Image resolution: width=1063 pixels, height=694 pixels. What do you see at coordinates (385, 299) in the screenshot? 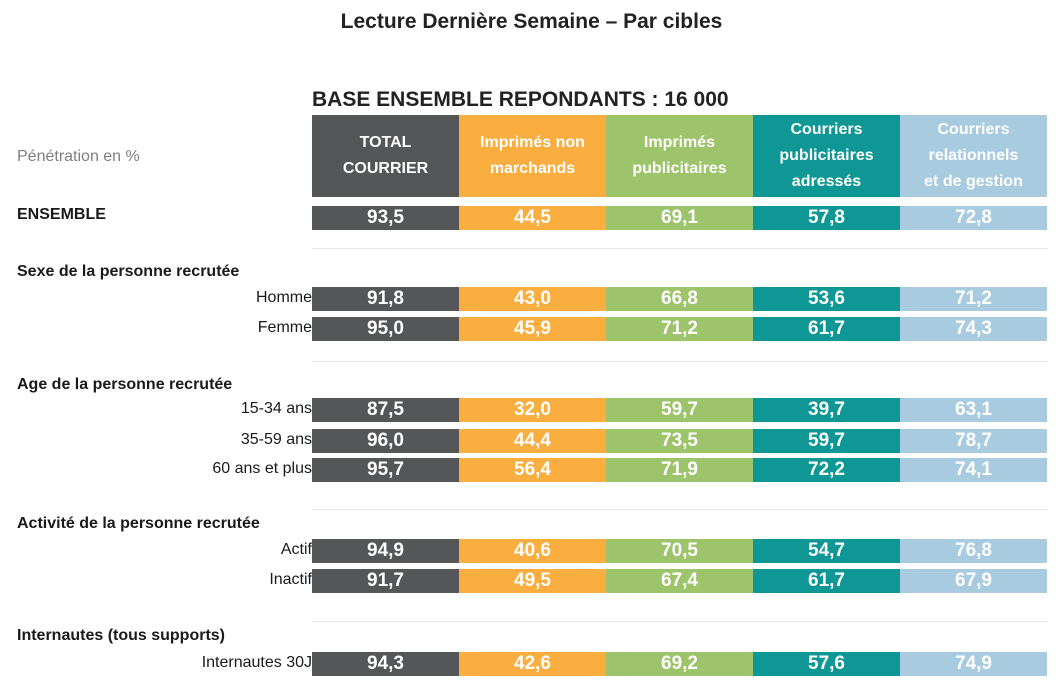
I see `value-cell-total: 91,8` at bounding box center [385, 299].